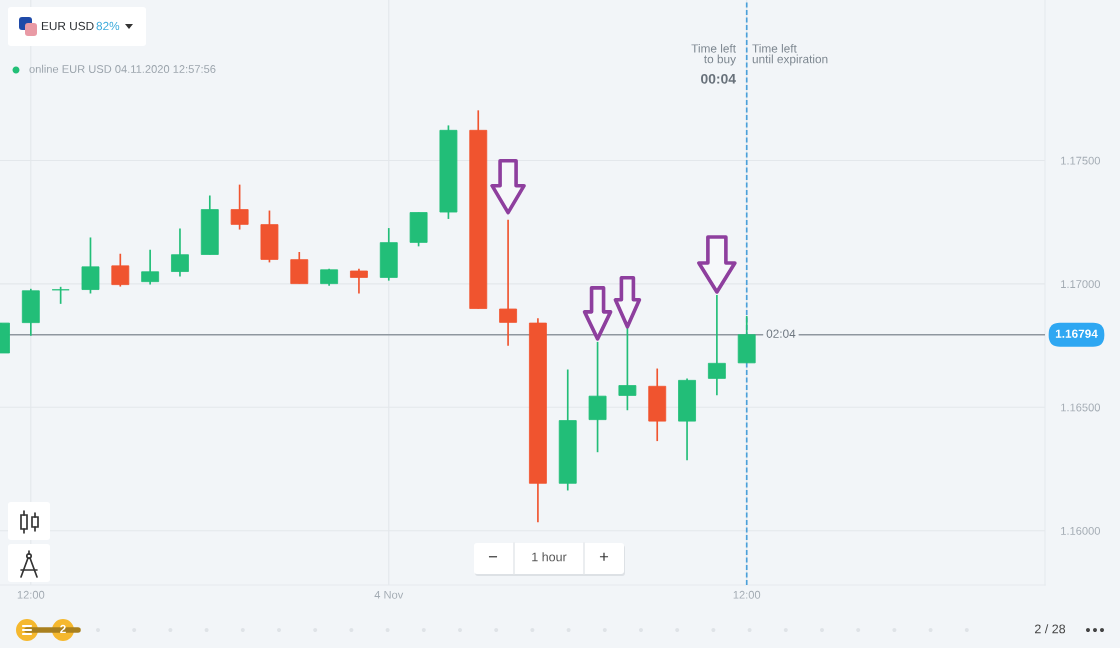 The height and width of the screenshot is (648, 1120). I want to click on y-tick-label: 1.16500, so click(1081, 407).